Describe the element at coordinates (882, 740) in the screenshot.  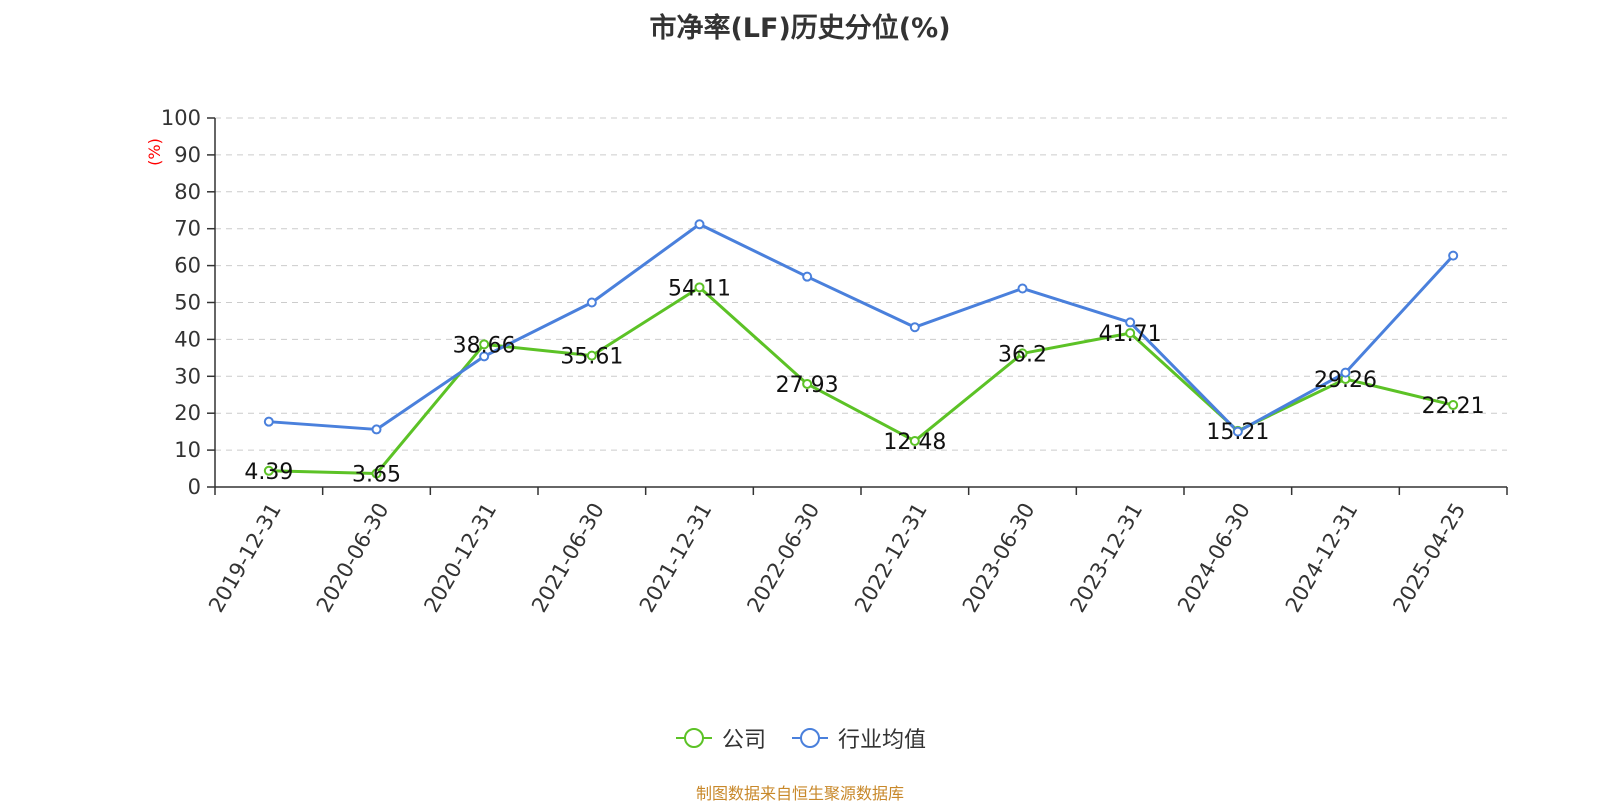
I see `legend-industry-label: 行业均值` at that location.